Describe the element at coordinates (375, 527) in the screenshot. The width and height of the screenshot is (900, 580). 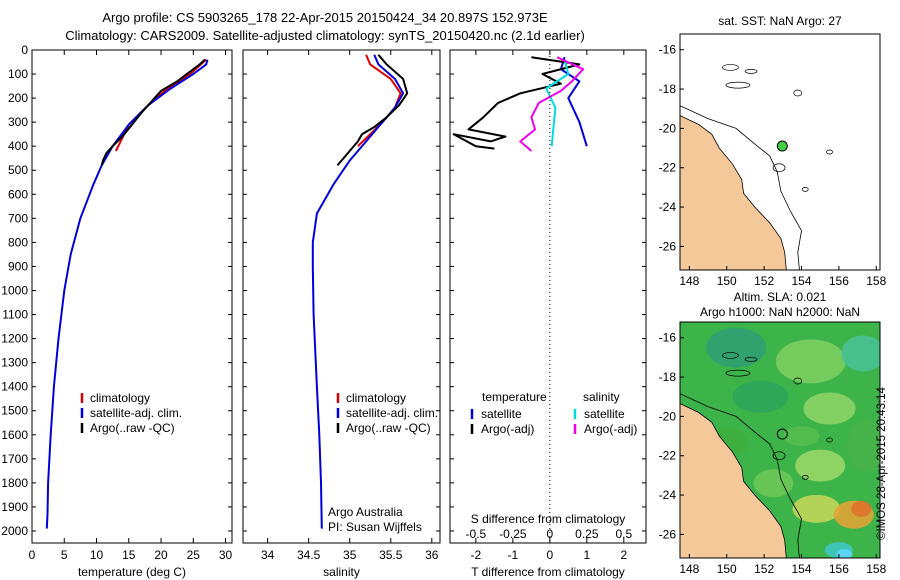
I see `annotation-text: PI: Susan Wijffels` at that location.